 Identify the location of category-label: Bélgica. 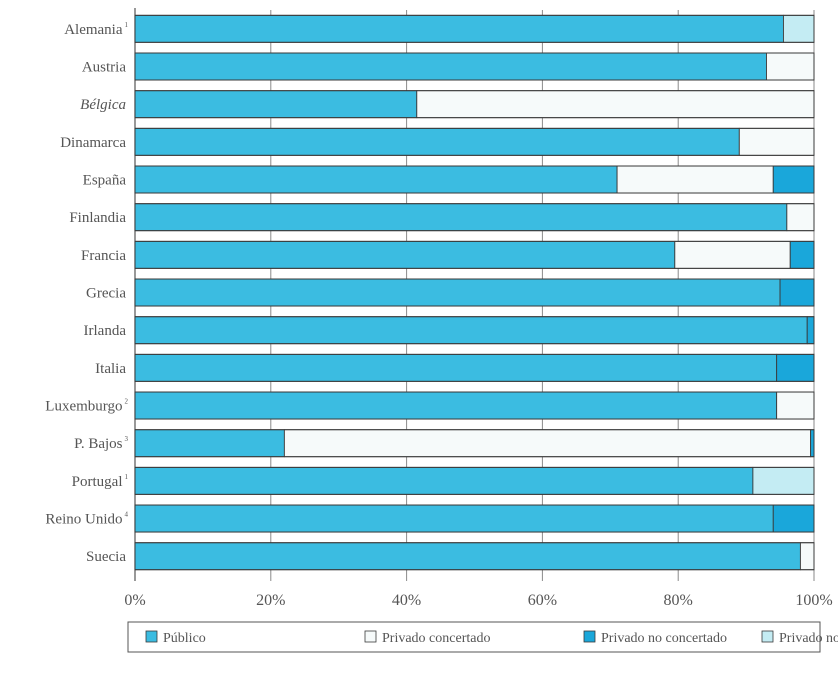
(103, 105).